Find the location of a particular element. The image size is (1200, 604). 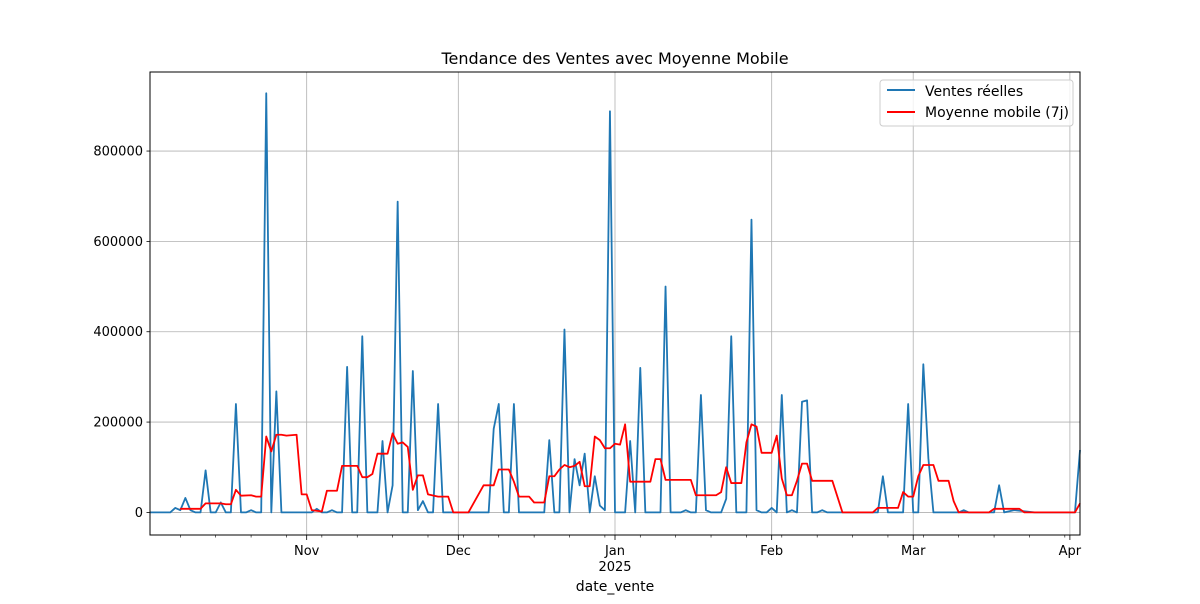

legend-box is located at coordinates (976, 103).